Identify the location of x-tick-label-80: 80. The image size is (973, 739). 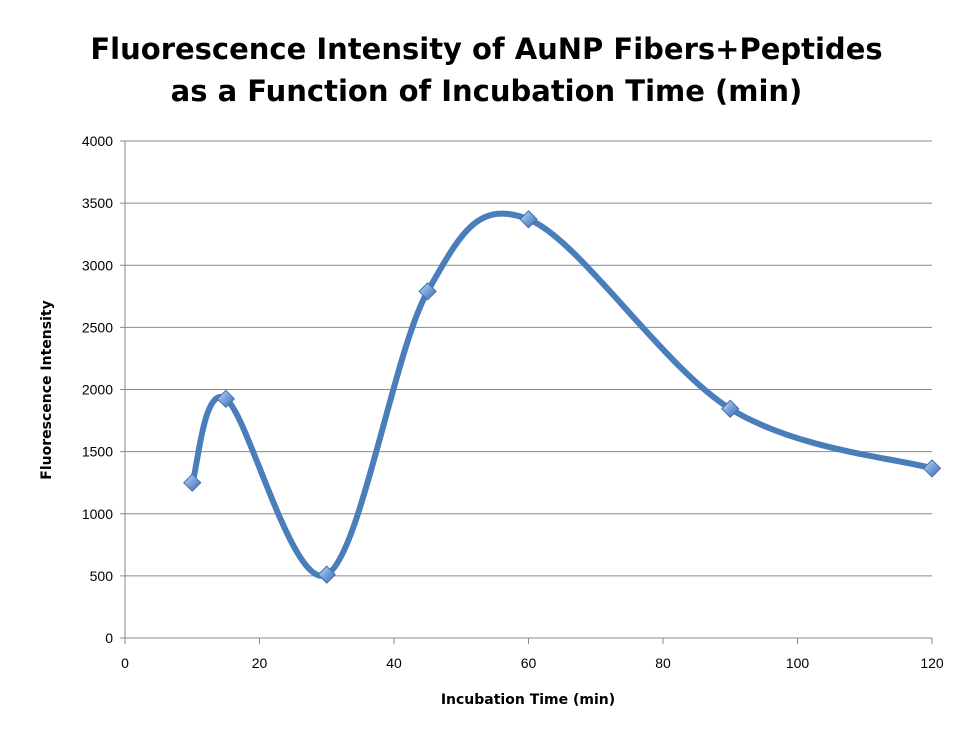
(663, 663).